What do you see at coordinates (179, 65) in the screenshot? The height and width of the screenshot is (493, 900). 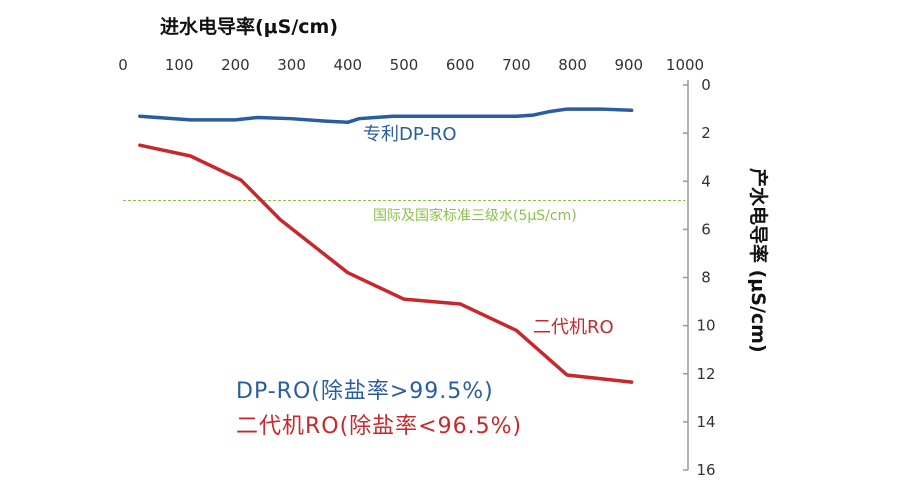 I see `x-tick-label: 100` at bounding box center [179, 65].